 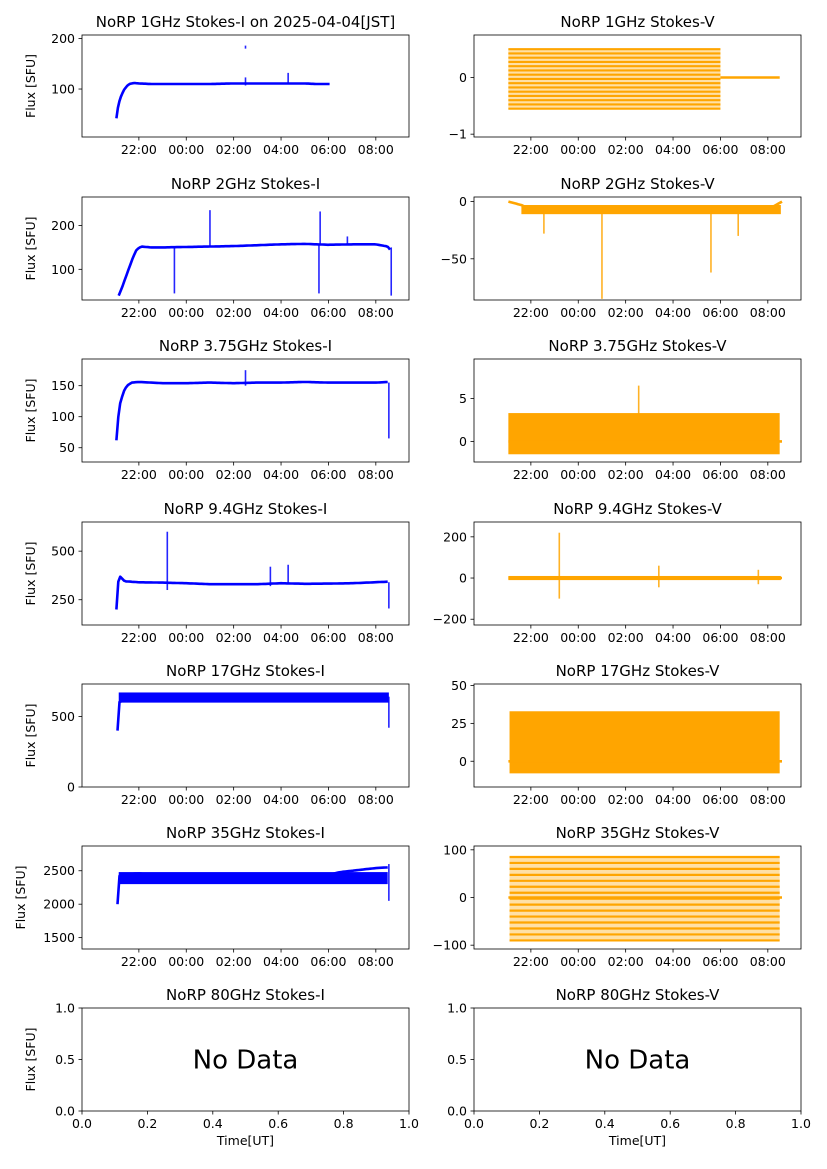 What do you see at coordinates (67, 447) in the screenshot?
I see `y-tick-label: 50` at bounding box center [67, 447].